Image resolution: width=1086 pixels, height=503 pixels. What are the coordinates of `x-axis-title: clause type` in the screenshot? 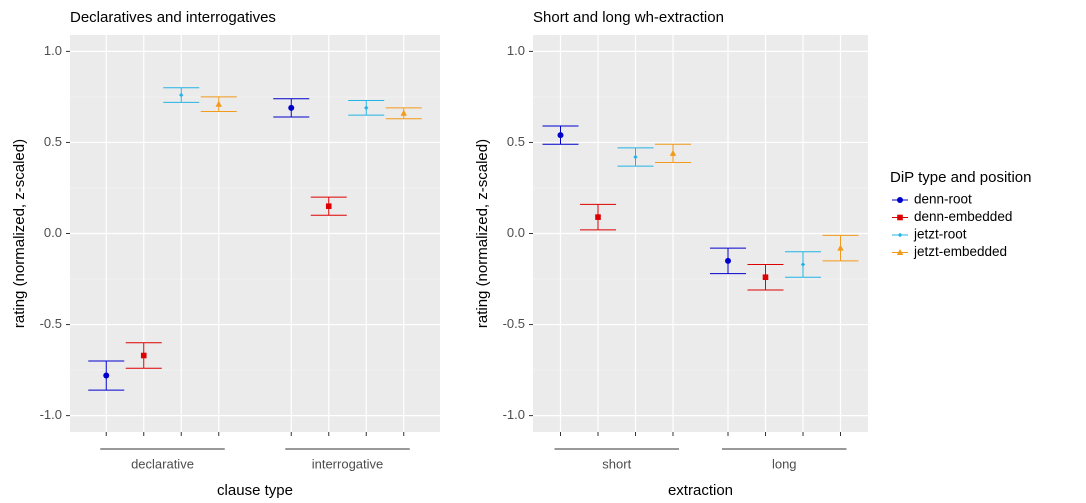 It's located at (255, 490).